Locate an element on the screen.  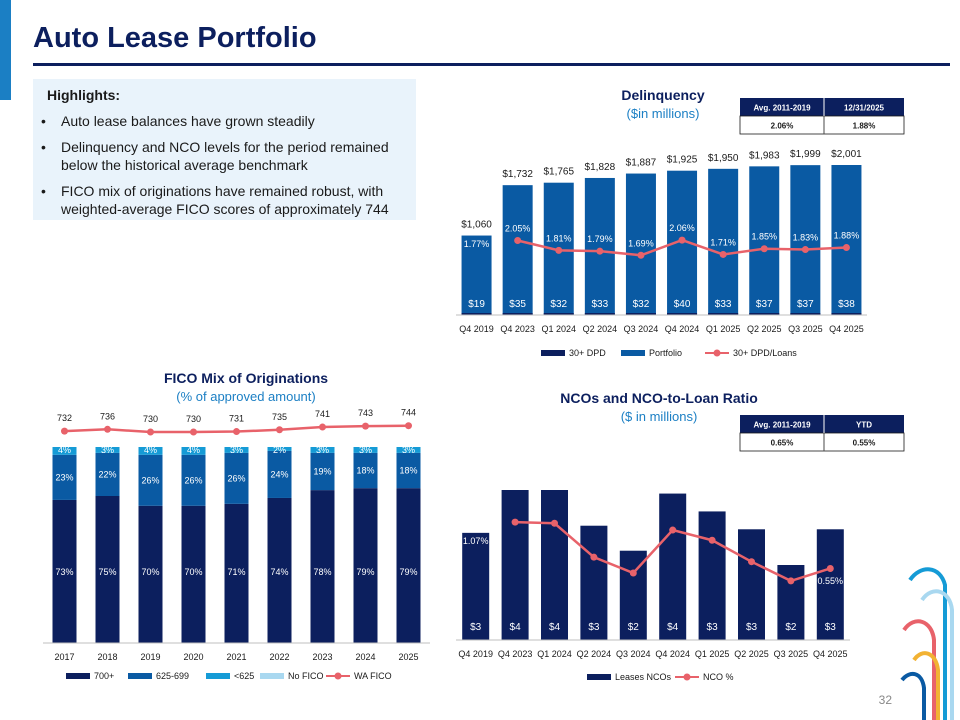
fico-700-label: 70% is located at coordinates (193, 572).